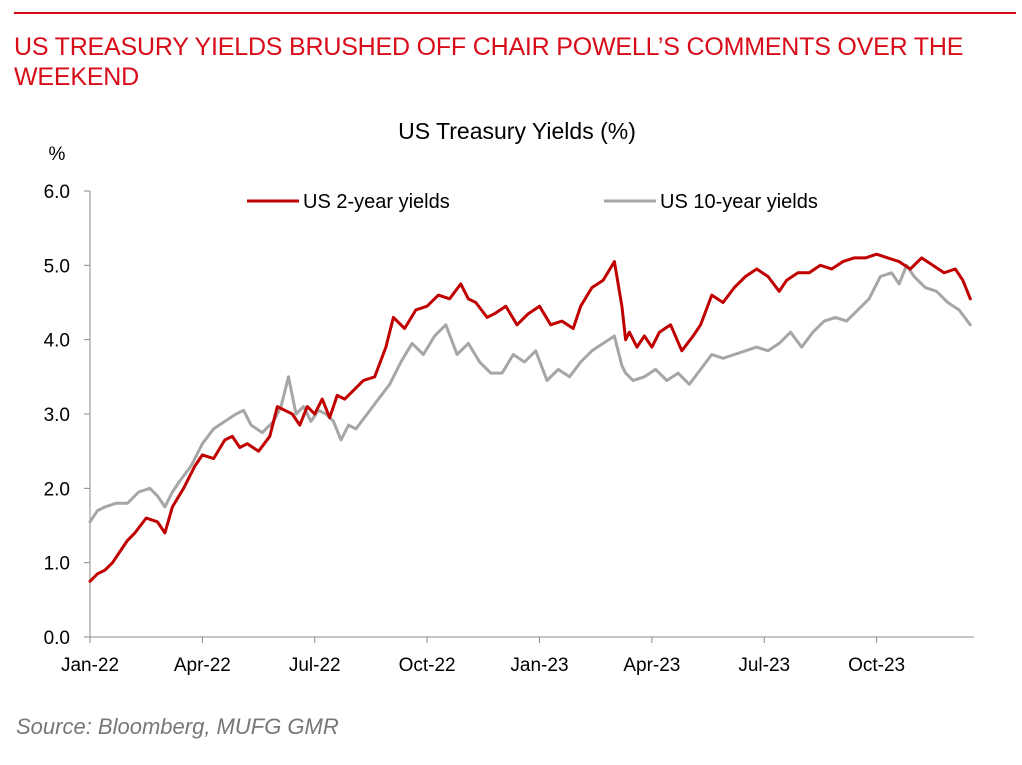  I want to click on y-tick-label: 3.0, so click(57, 415).